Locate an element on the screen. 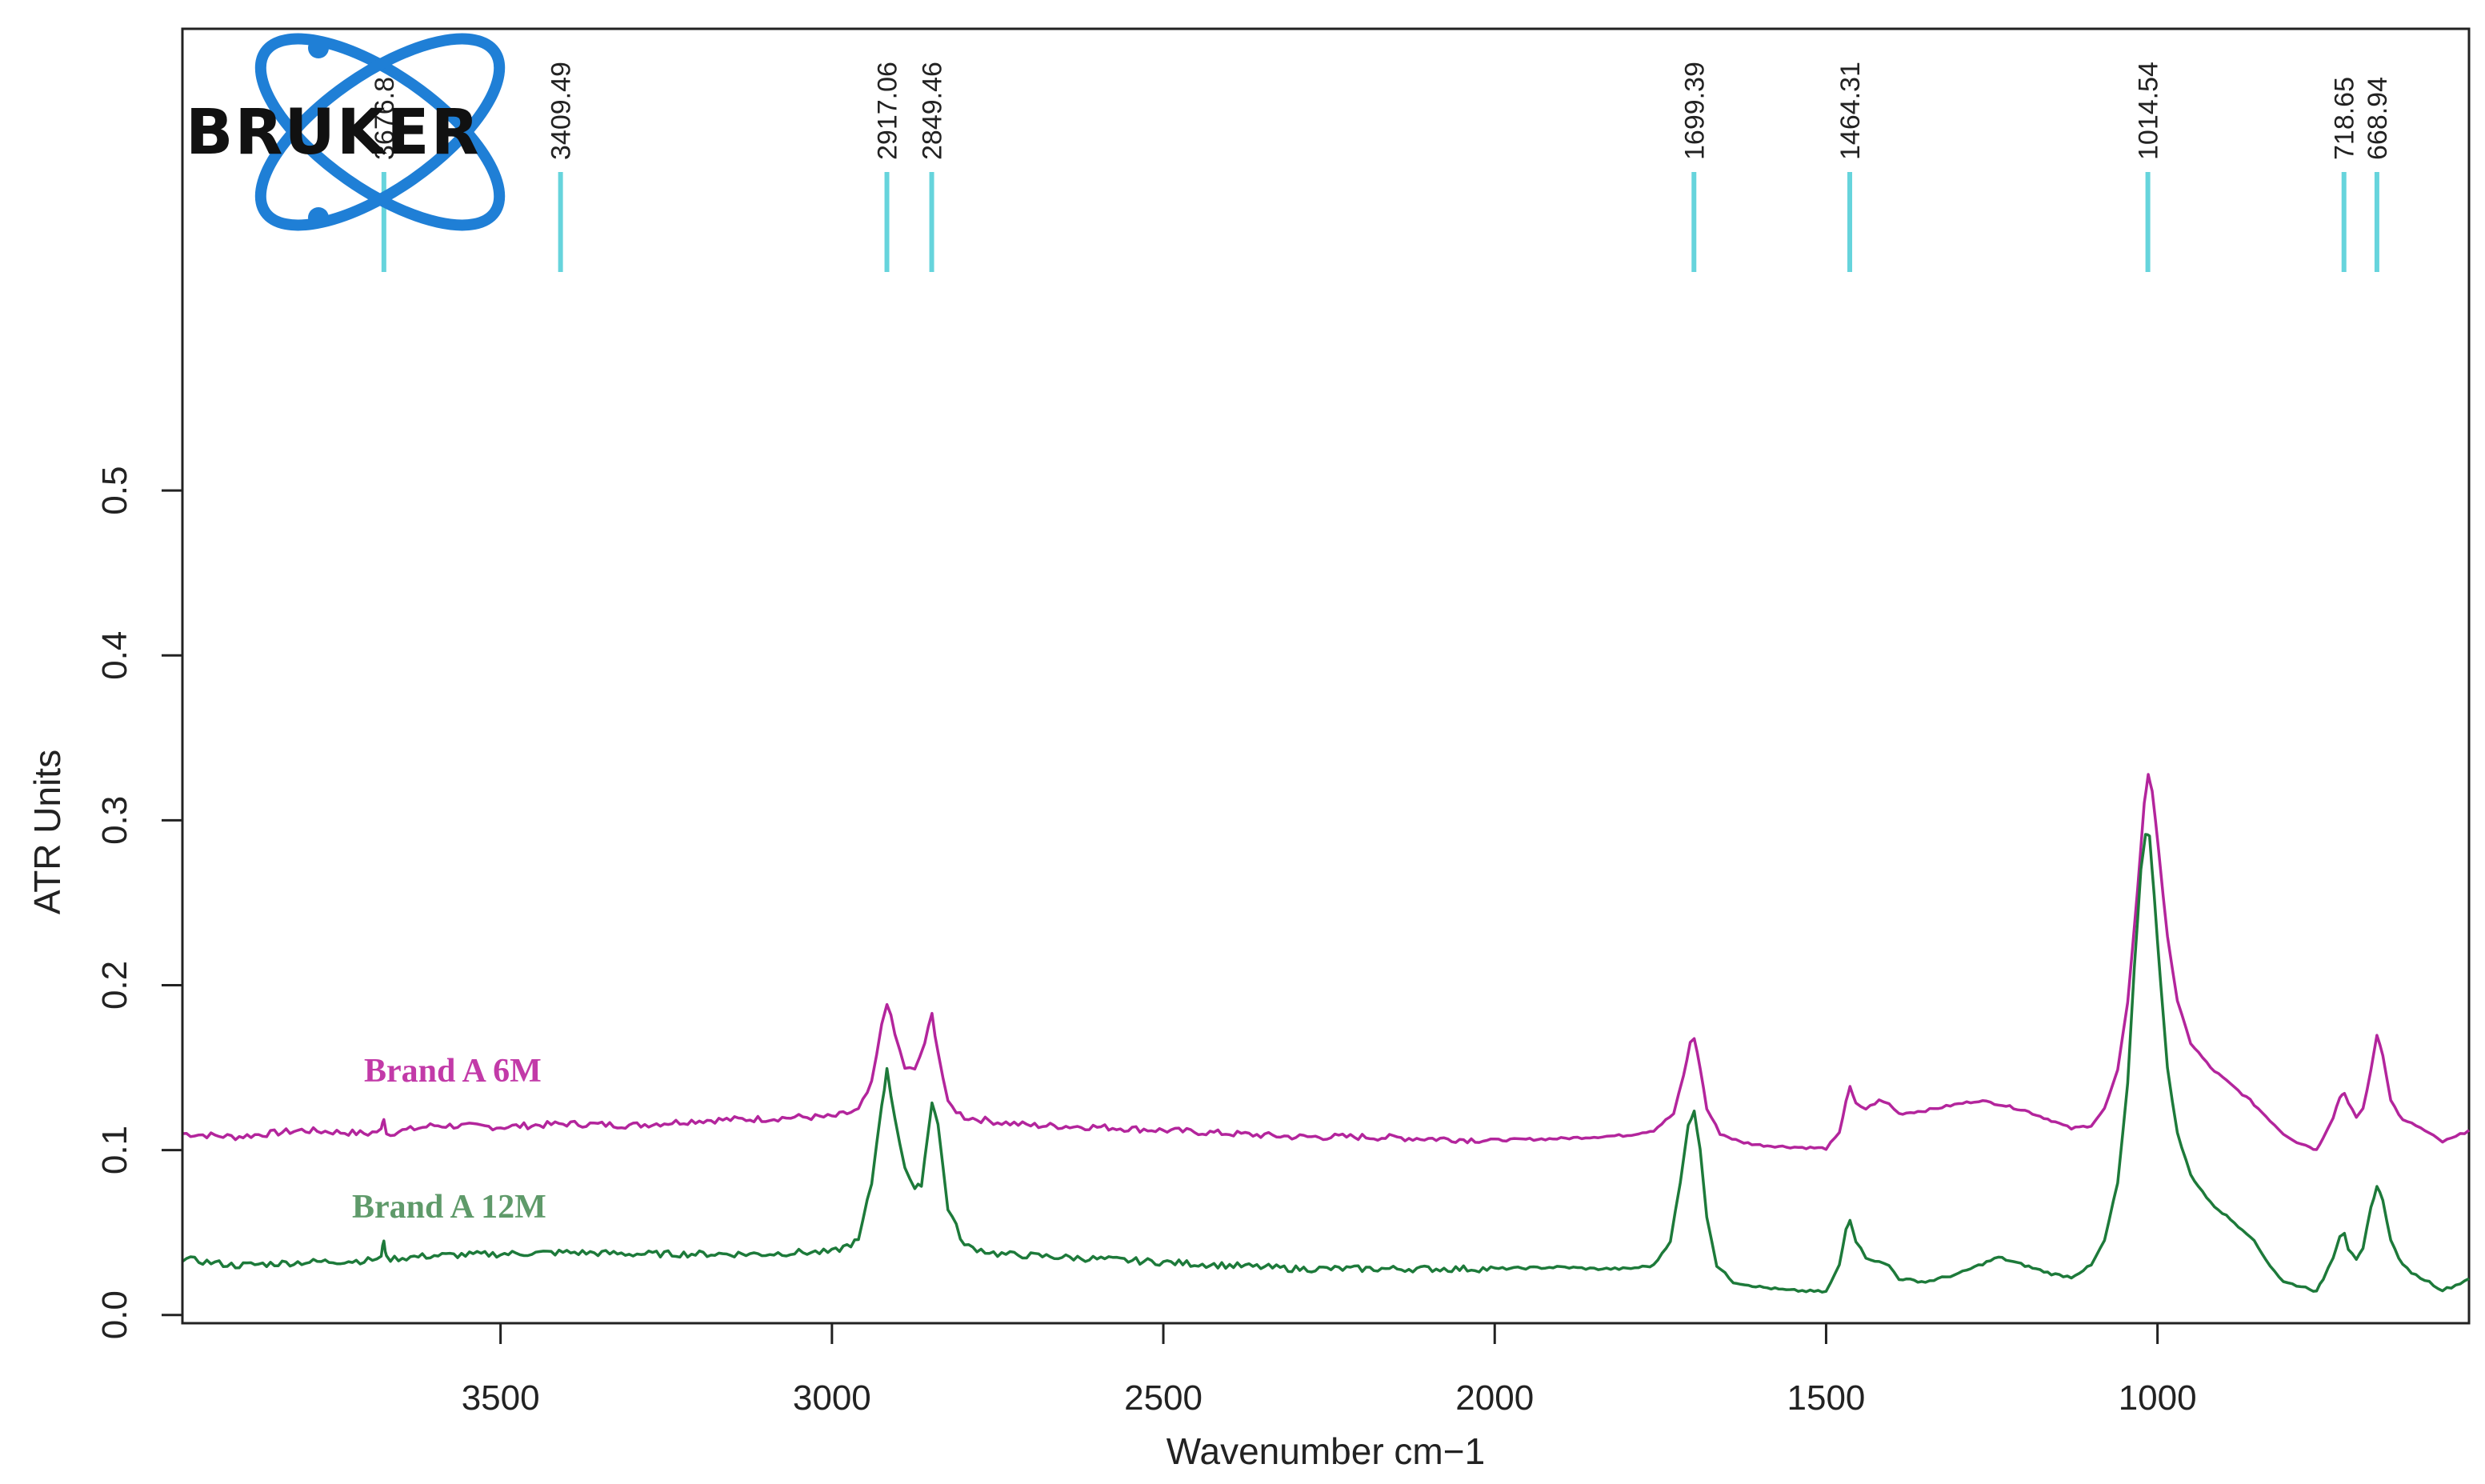  peak-marker-label: 3409.49 is located at coordinates (561, 111).